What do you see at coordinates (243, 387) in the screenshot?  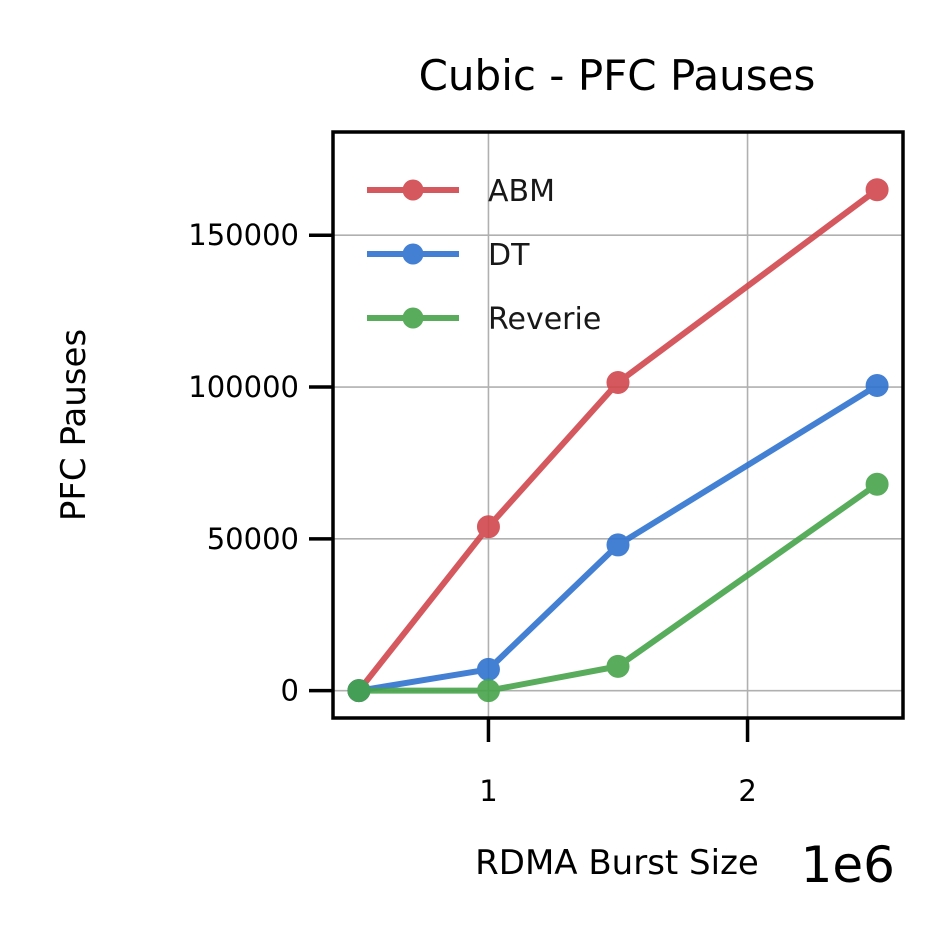 I see `y-tick-label: 100000` at bounding box center [243, 387].